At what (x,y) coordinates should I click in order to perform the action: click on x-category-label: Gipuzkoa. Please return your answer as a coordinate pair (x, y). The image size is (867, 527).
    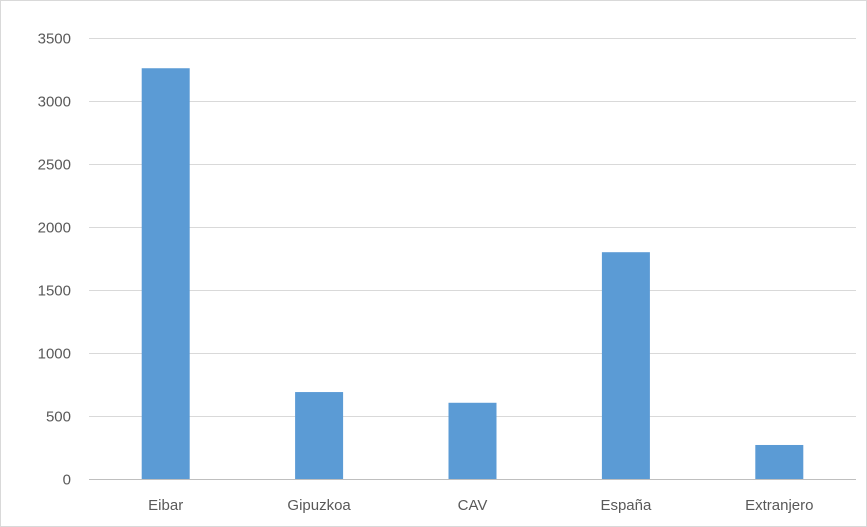
    Looking at the image, I should click on (319, 505).